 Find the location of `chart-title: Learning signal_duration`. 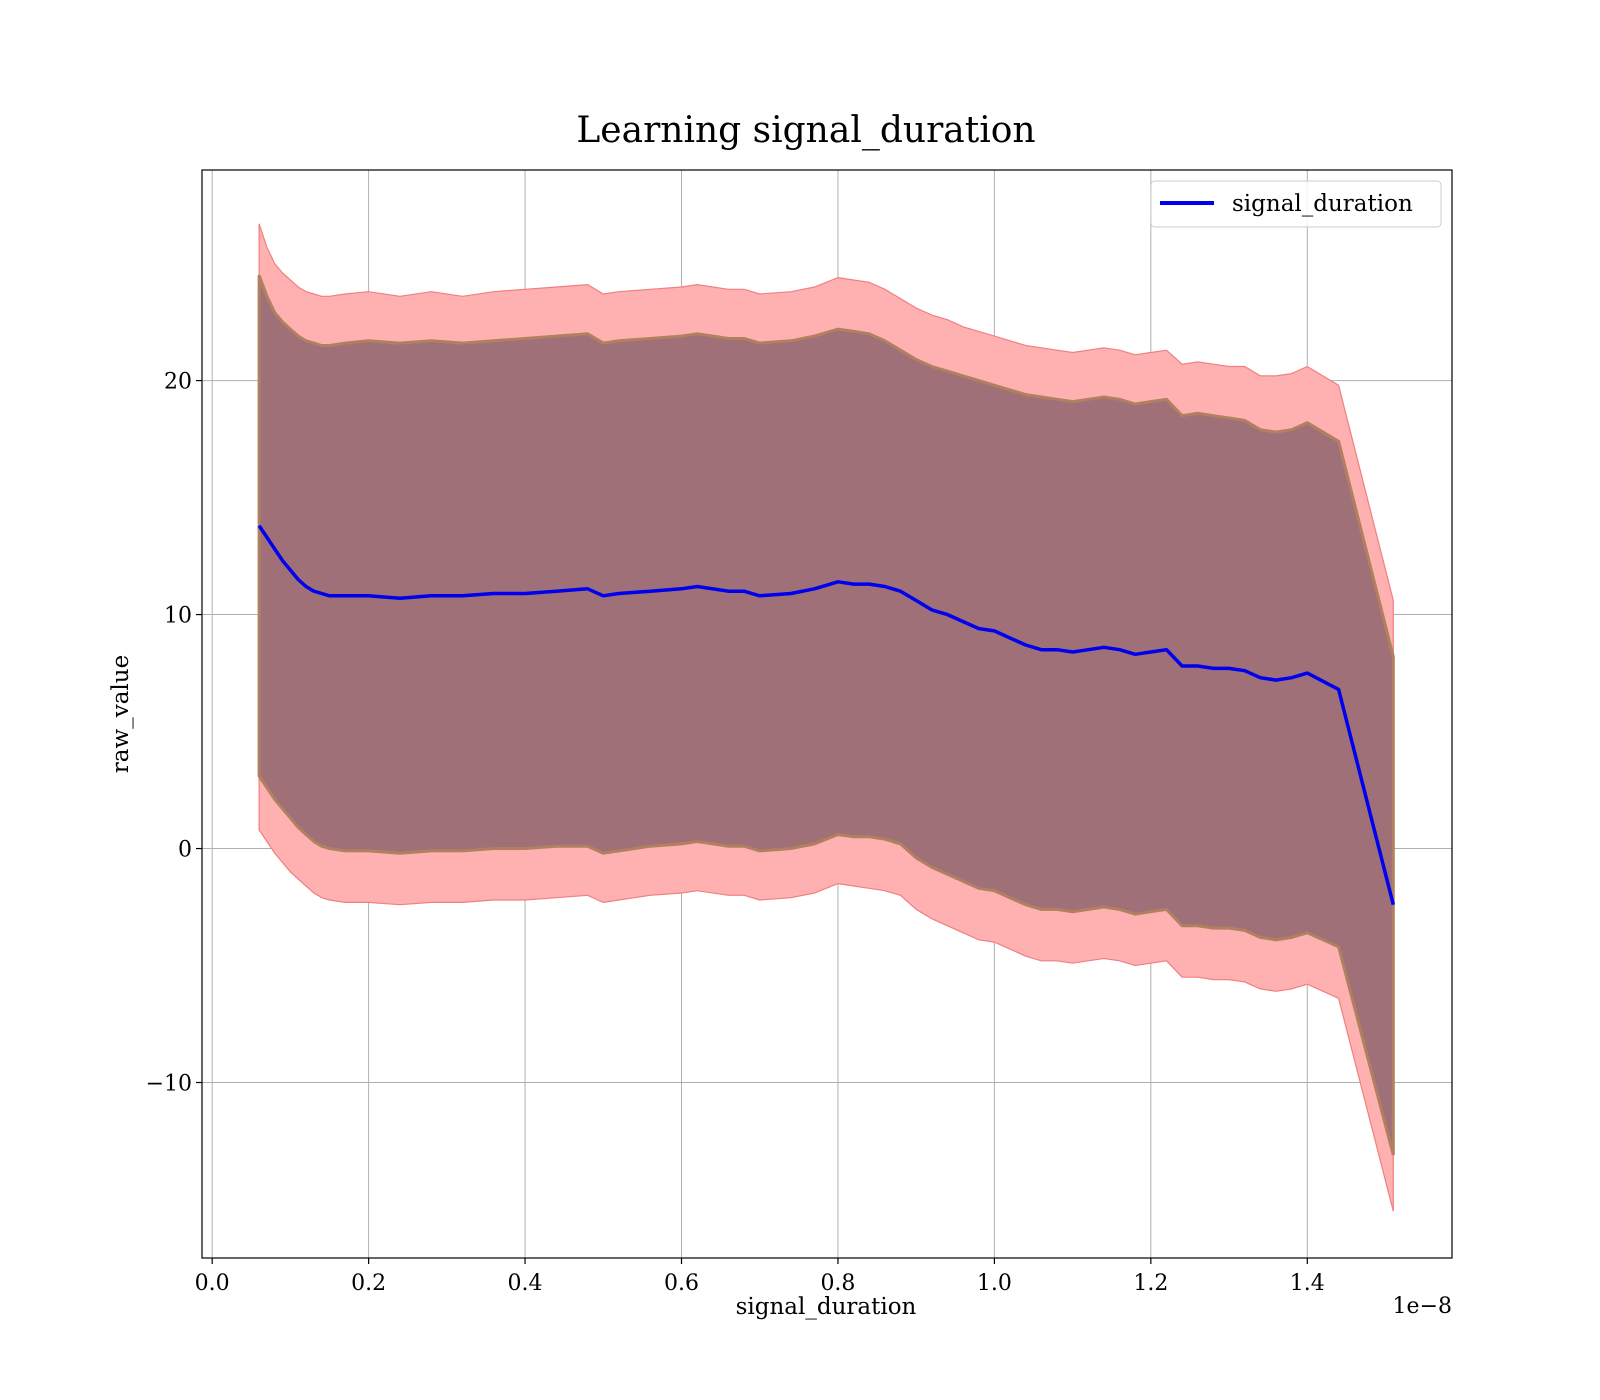

chart-title: Learning signal_duration is located at coordinates (805, 130).